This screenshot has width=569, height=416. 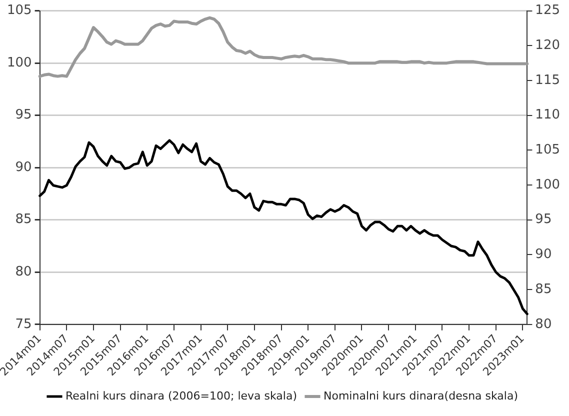 I want to click on y2-tick-label: 125, so click(x=547, y=10).